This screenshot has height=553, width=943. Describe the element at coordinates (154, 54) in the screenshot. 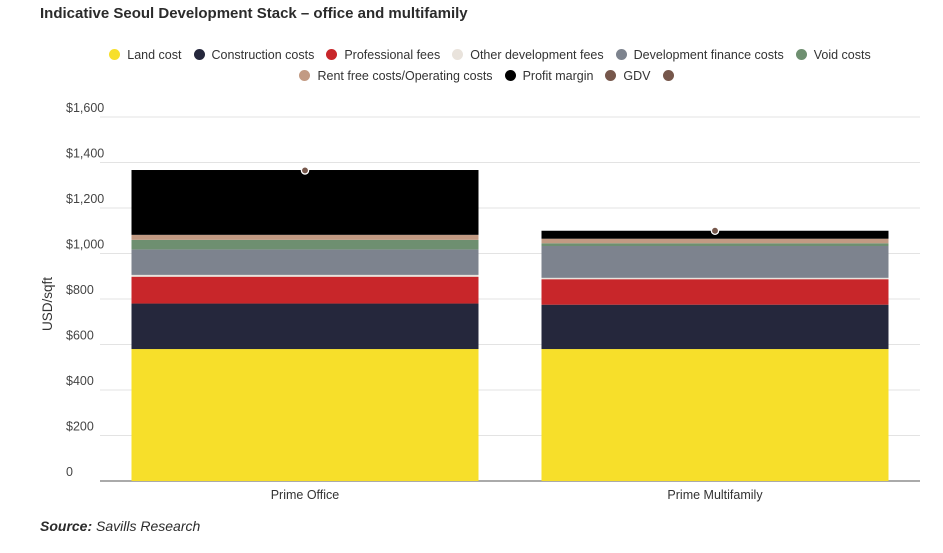

I see `legend-label: Land cost` at that location.